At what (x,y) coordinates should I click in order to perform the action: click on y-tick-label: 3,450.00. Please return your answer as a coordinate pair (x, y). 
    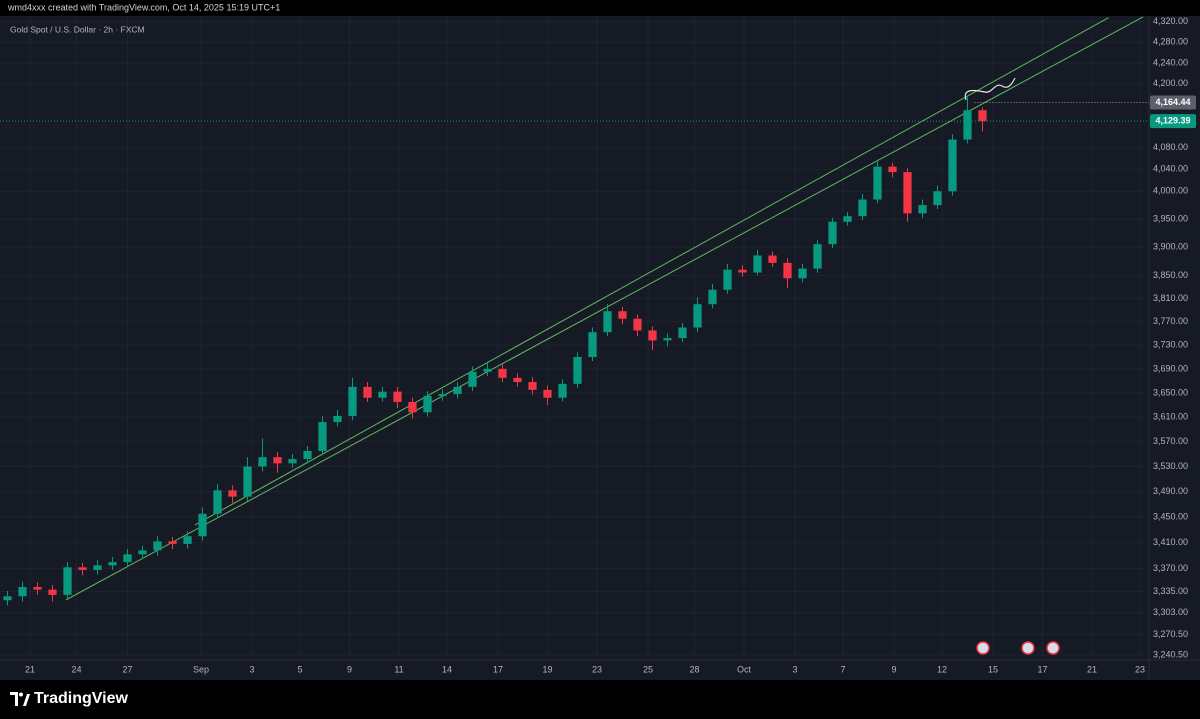
    Looking at the image, I should click on (1170, 516).